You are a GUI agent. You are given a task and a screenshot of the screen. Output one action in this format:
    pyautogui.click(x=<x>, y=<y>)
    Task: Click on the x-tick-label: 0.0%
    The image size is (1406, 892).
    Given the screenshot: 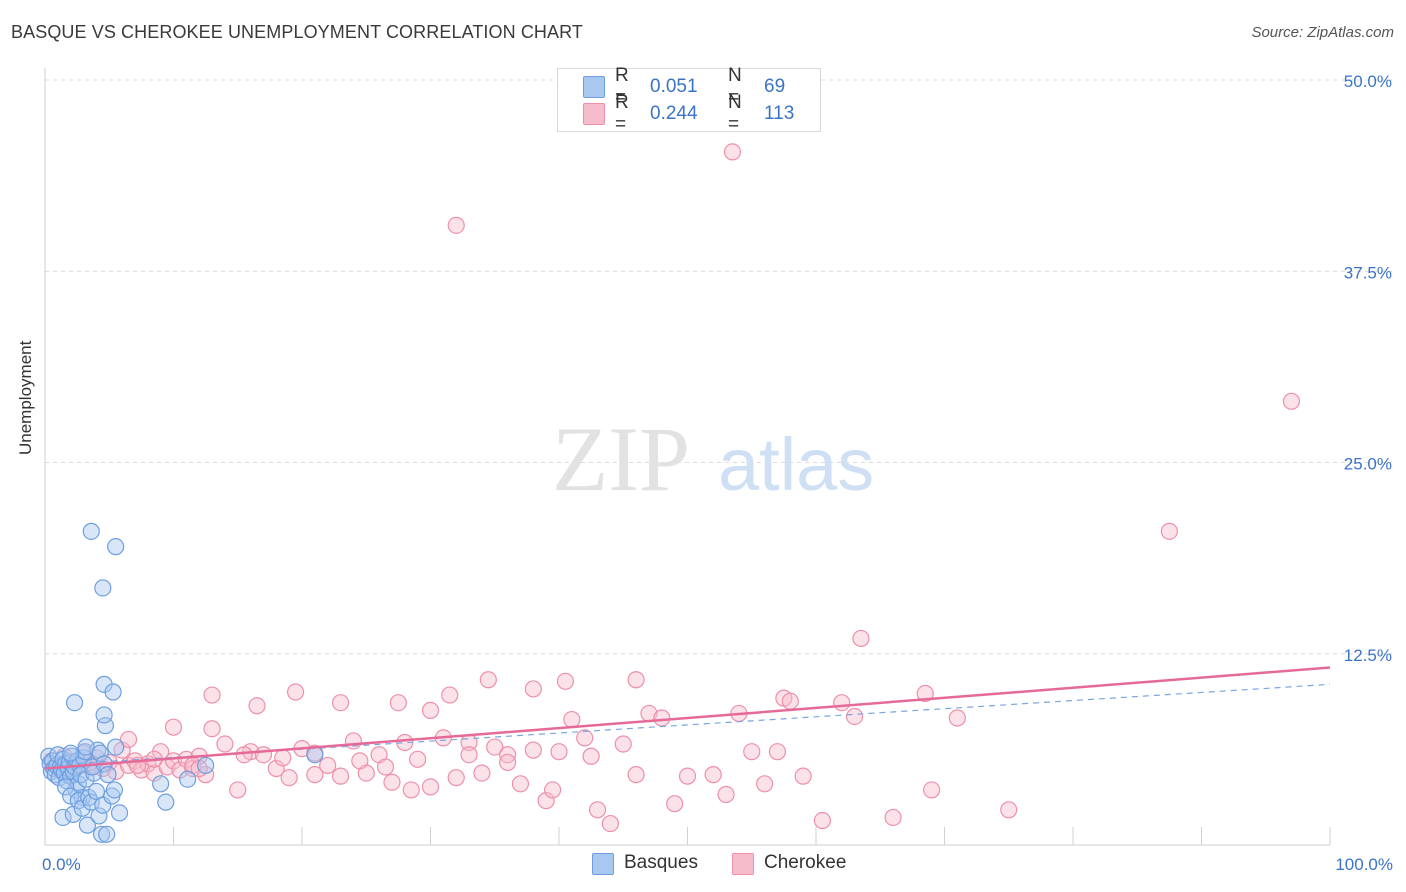 What is the action you would take?
    pyautogui.click(x=61, y=864)
    